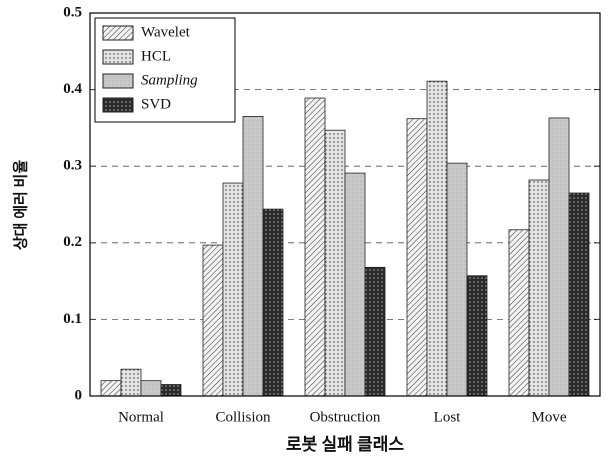 This screenshot has width=613, height=461. I want to click on y-tick-label: 0.2, so click(72, 242).